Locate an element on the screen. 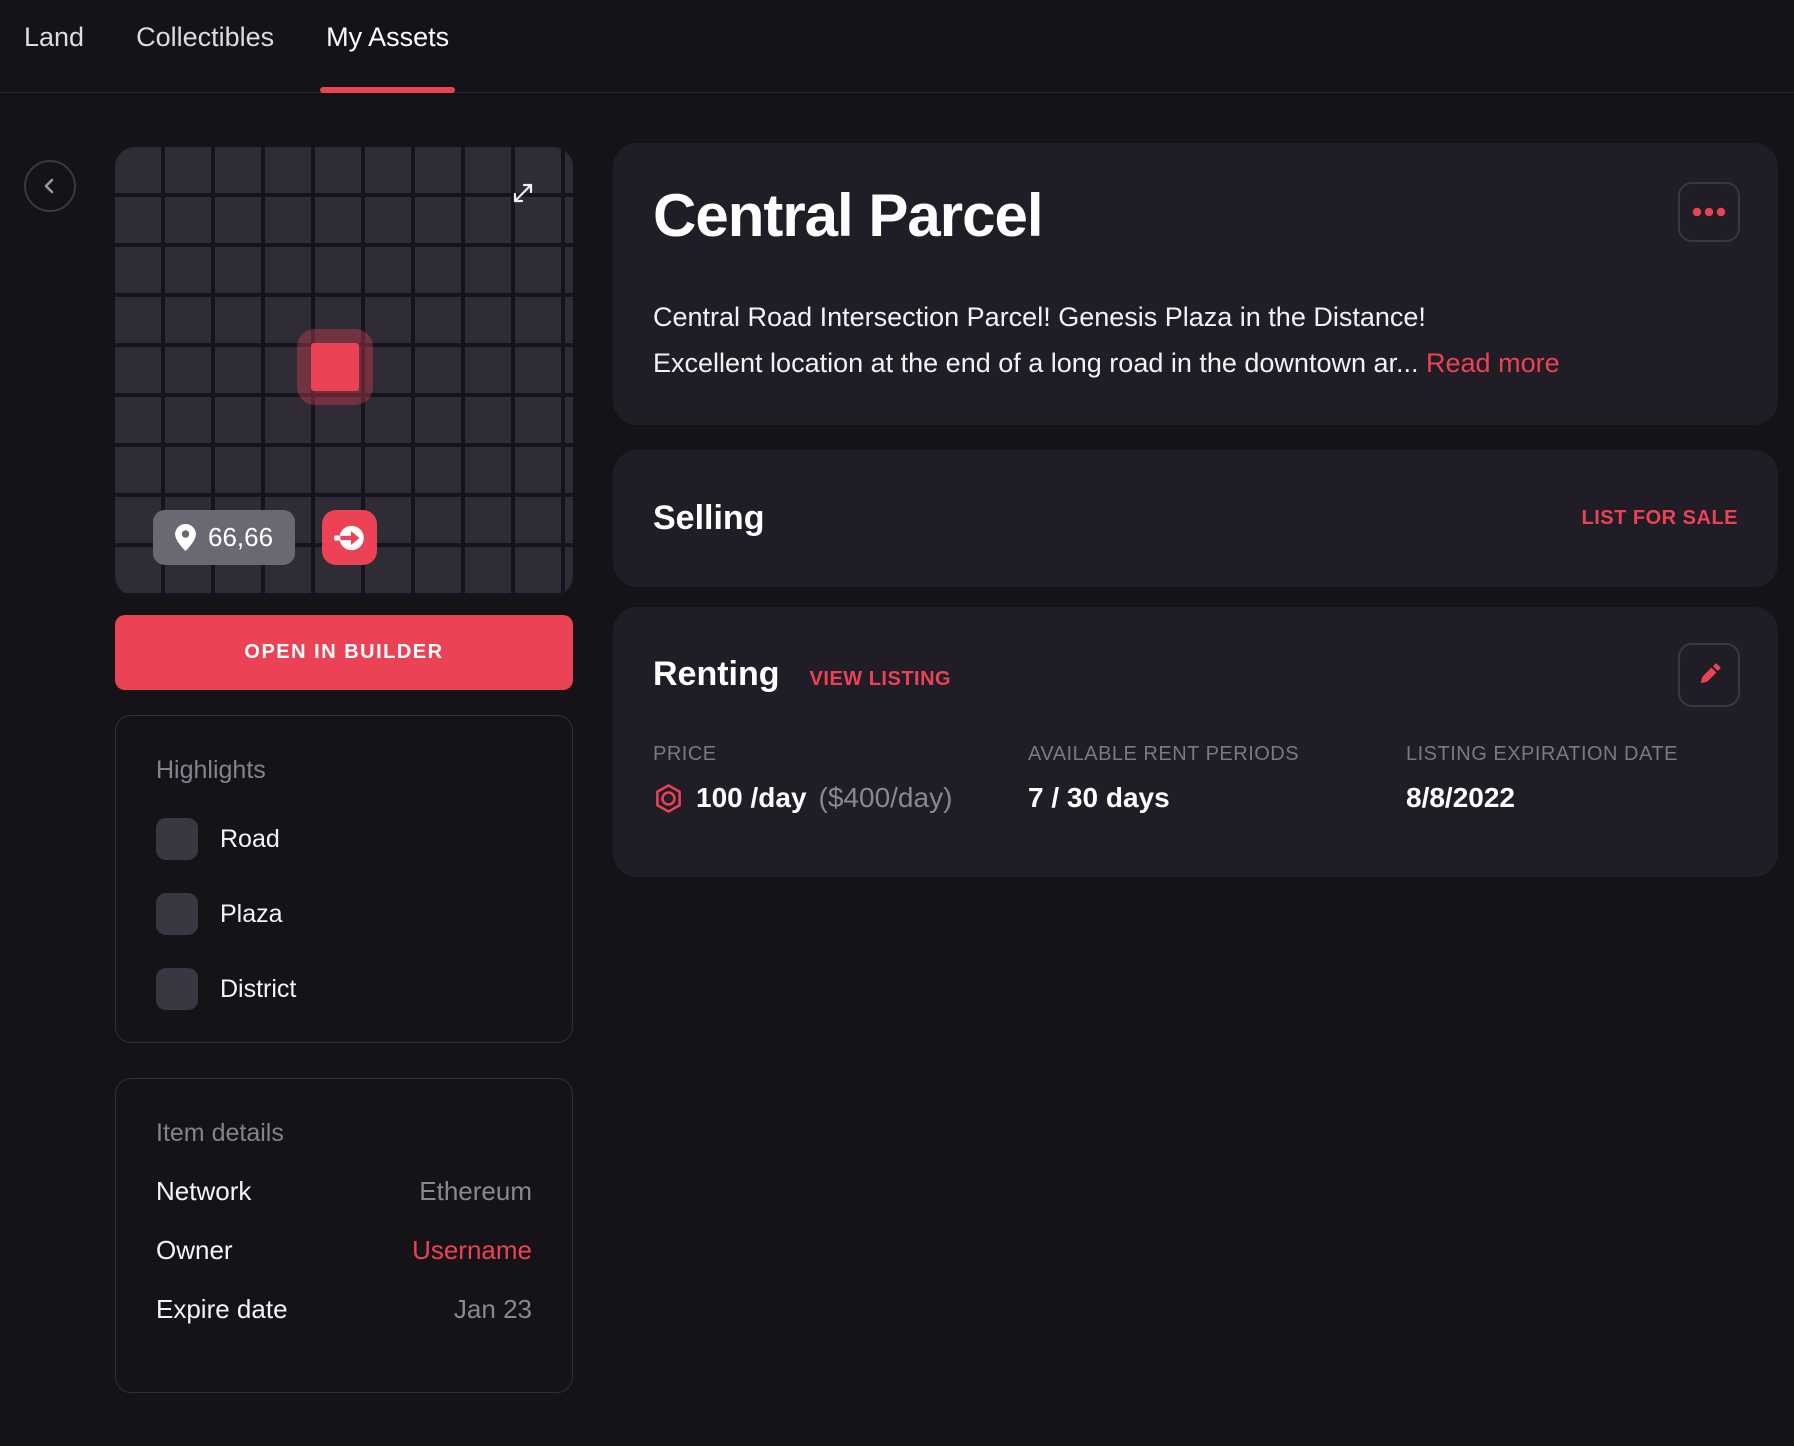  jump-to-parcel-button is located at coordinates (349, 537).